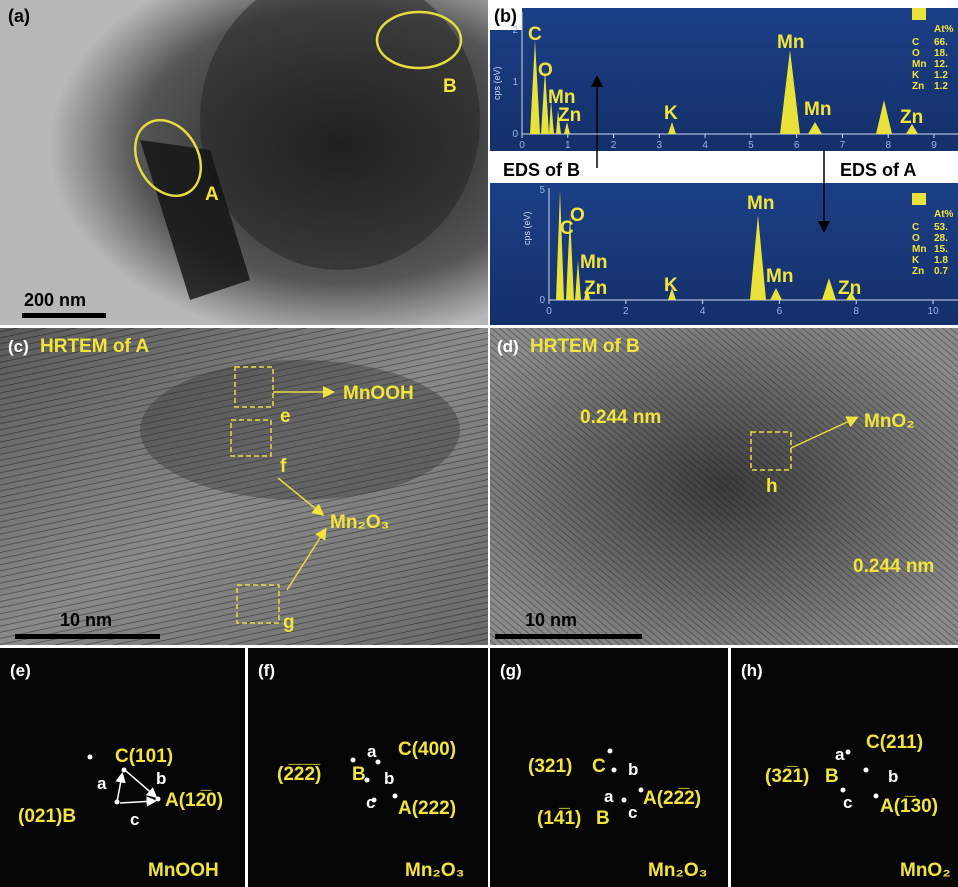  What do you see at coordinates (787, 776) in the screenshot?
I see `spot-label: (32̅1)` at bounding box center [787, 776].